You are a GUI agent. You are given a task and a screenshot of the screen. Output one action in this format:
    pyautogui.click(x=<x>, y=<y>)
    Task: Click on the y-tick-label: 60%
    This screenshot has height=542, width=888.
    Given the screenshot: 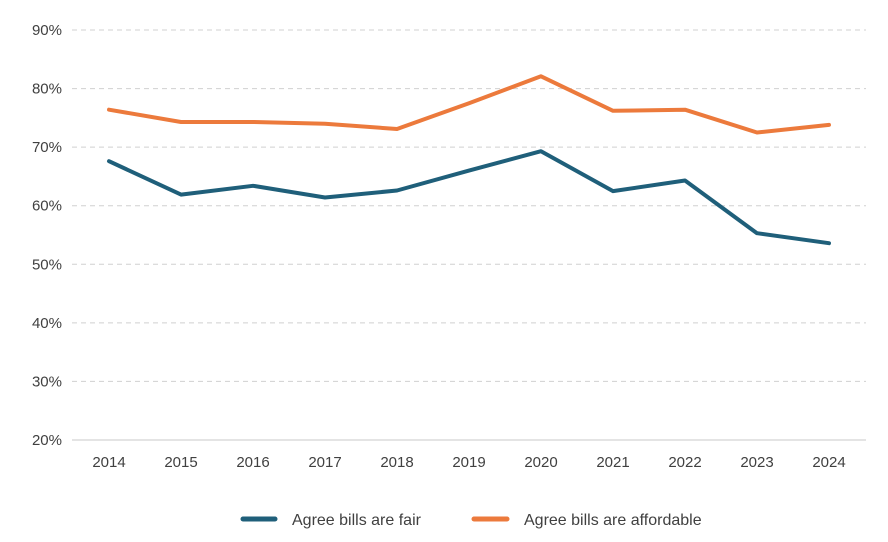 What is the action you would take?
    pyautogui.click(x=47, y=206)
    